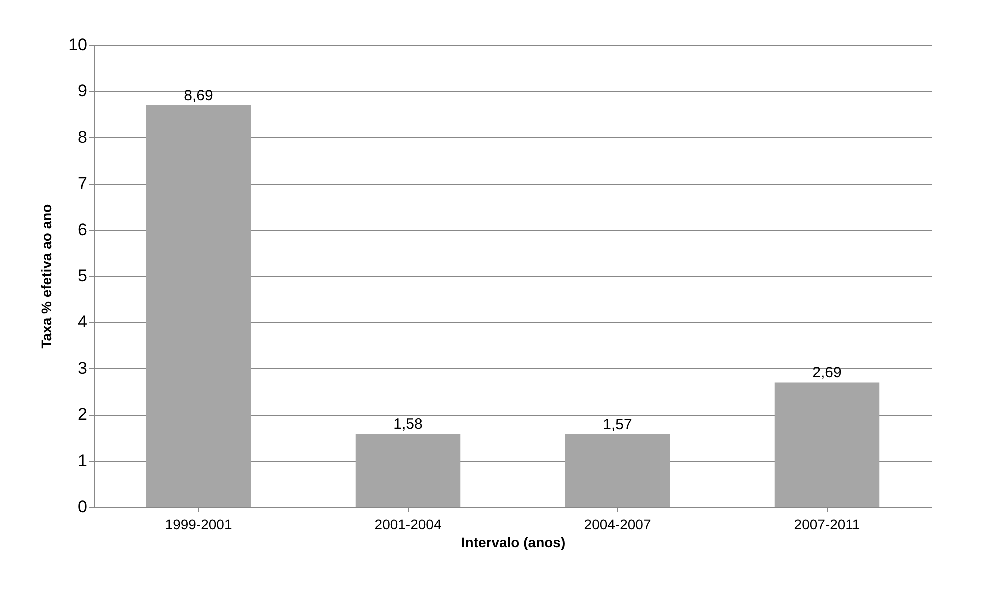  I want to click on y-tick-label: 5, so click(83, 276).